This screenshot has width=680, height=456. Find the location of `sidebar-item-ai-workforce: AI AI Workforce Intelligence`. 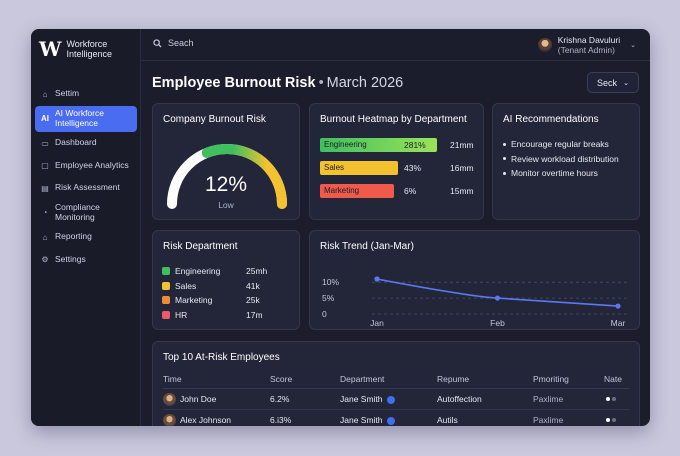

sidebar-item-ai-workforce: AI AI Workforce Intelligence is located at coordinates (86, 118).